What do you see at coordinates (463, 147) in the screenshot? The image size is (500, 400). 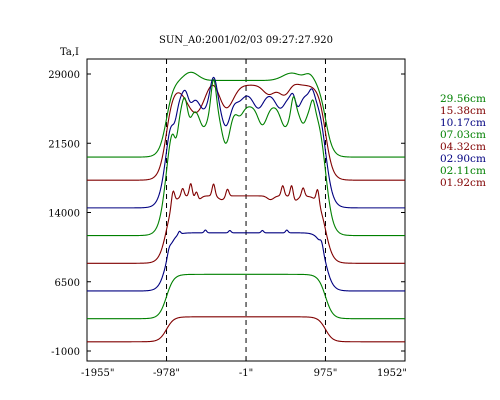 I see `legend-item-04.32cm: 04.32cm` at bounding box center [463, 147].